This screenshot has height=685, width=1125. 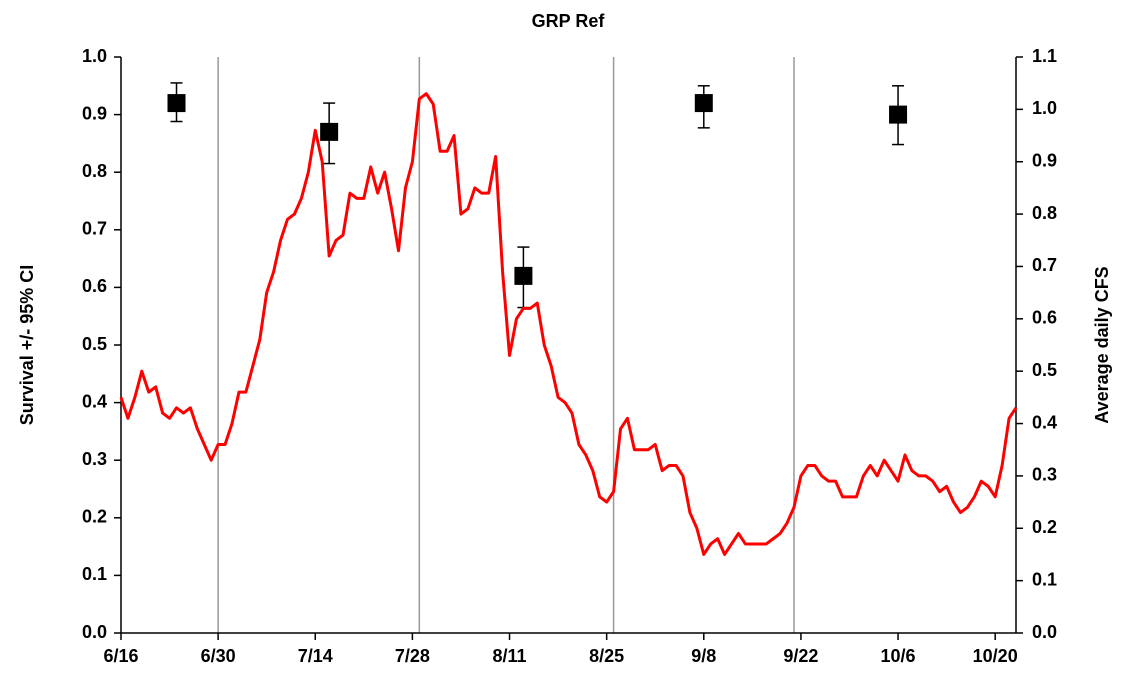 What do you see at coordinates (606, 656) in the screenshot?
I see `x-tick-label: 8/25` at bounding box center [606, 656].